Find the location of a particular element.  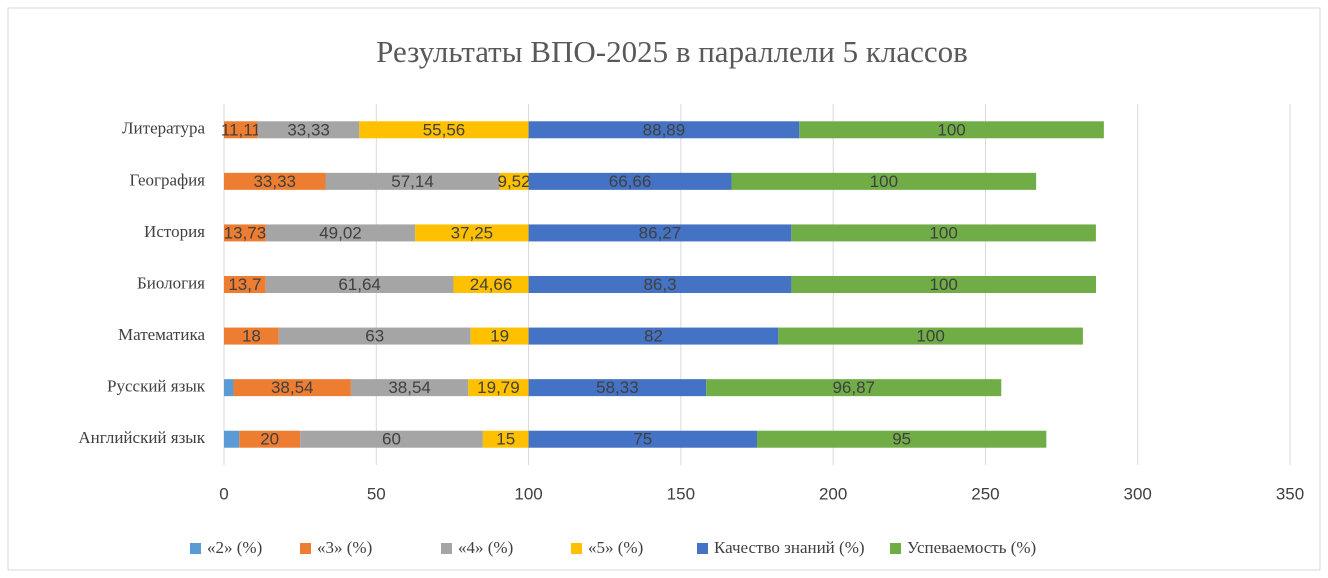

data-label: 13,73 is located at coordinates (245, 232).